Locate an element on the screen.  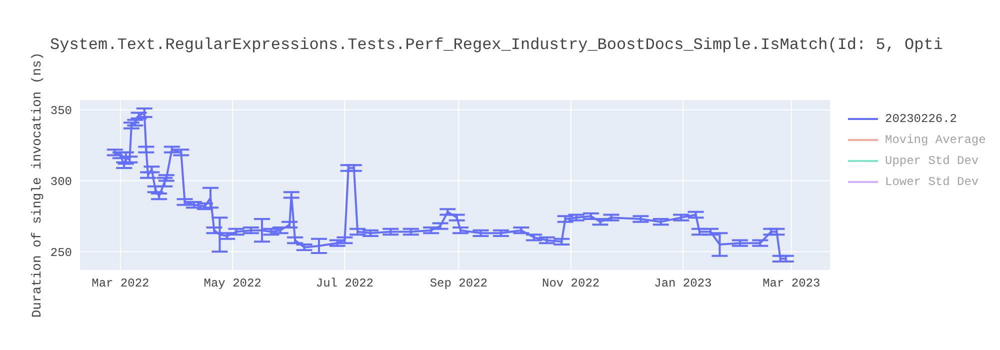
x-tick-label: Nov 2022 is located at coordinates (571, 283).